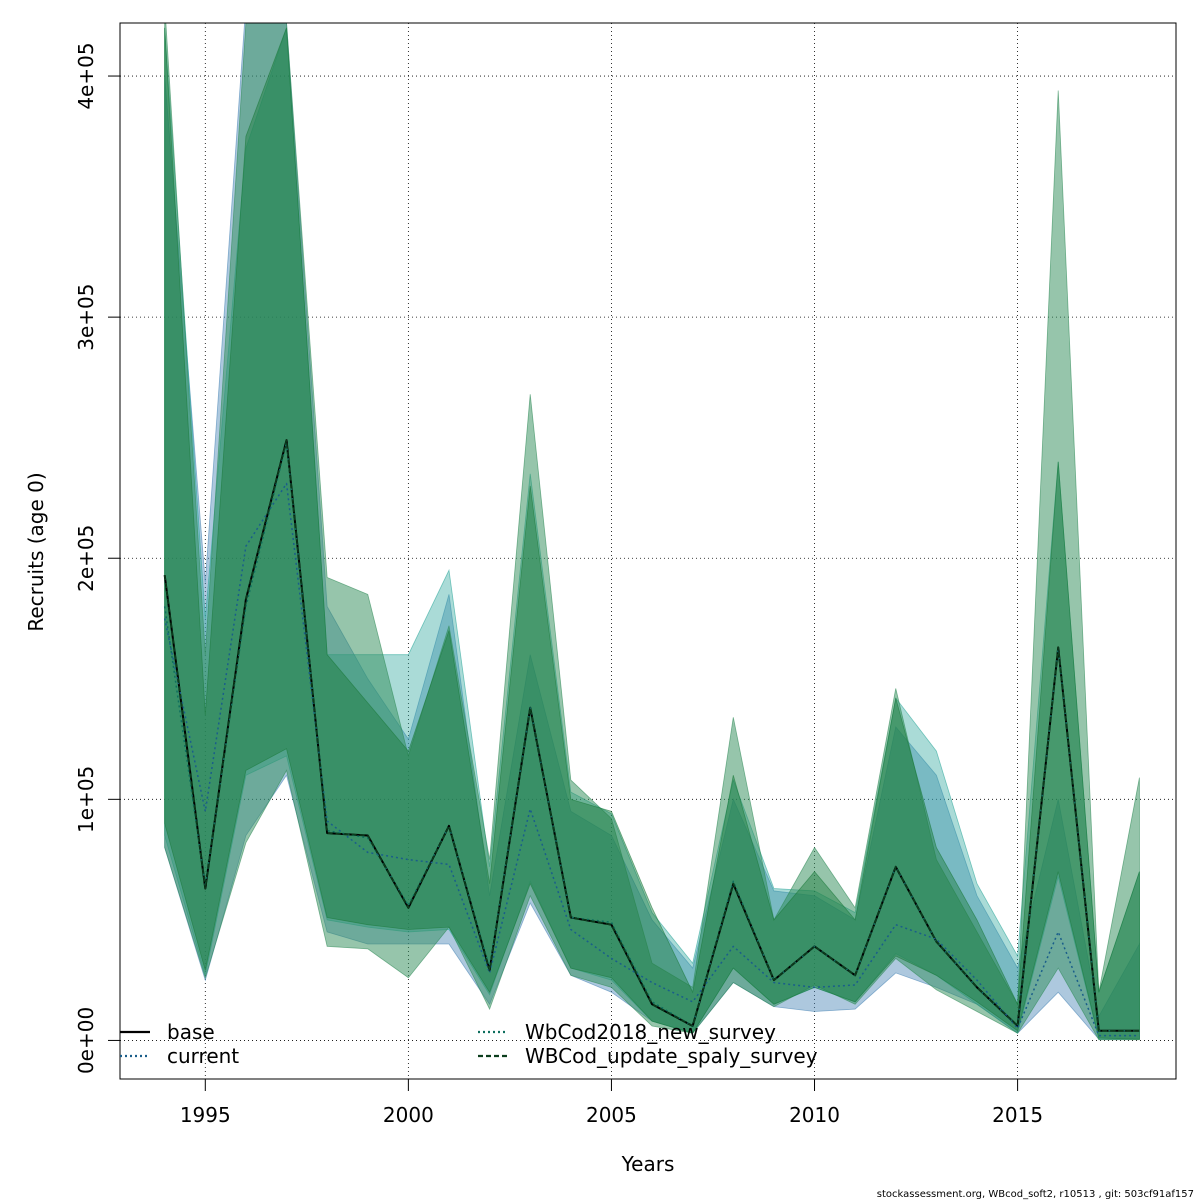 The height and width of the screenshot is (1200, 1200). I want to click on x-tick-label: 2015, so click(1017, 1115).